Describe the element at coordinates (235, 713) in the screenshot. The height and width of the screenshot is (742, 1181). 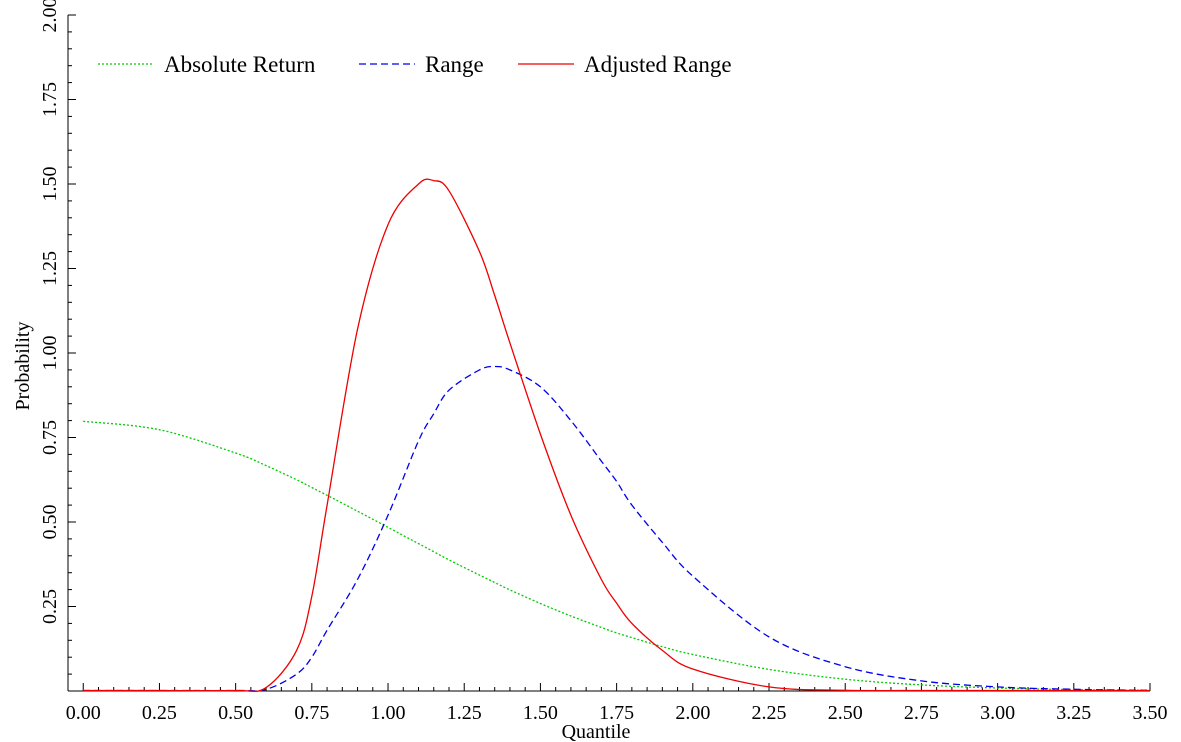
I see `x-tick-label: 0.50` at that location.